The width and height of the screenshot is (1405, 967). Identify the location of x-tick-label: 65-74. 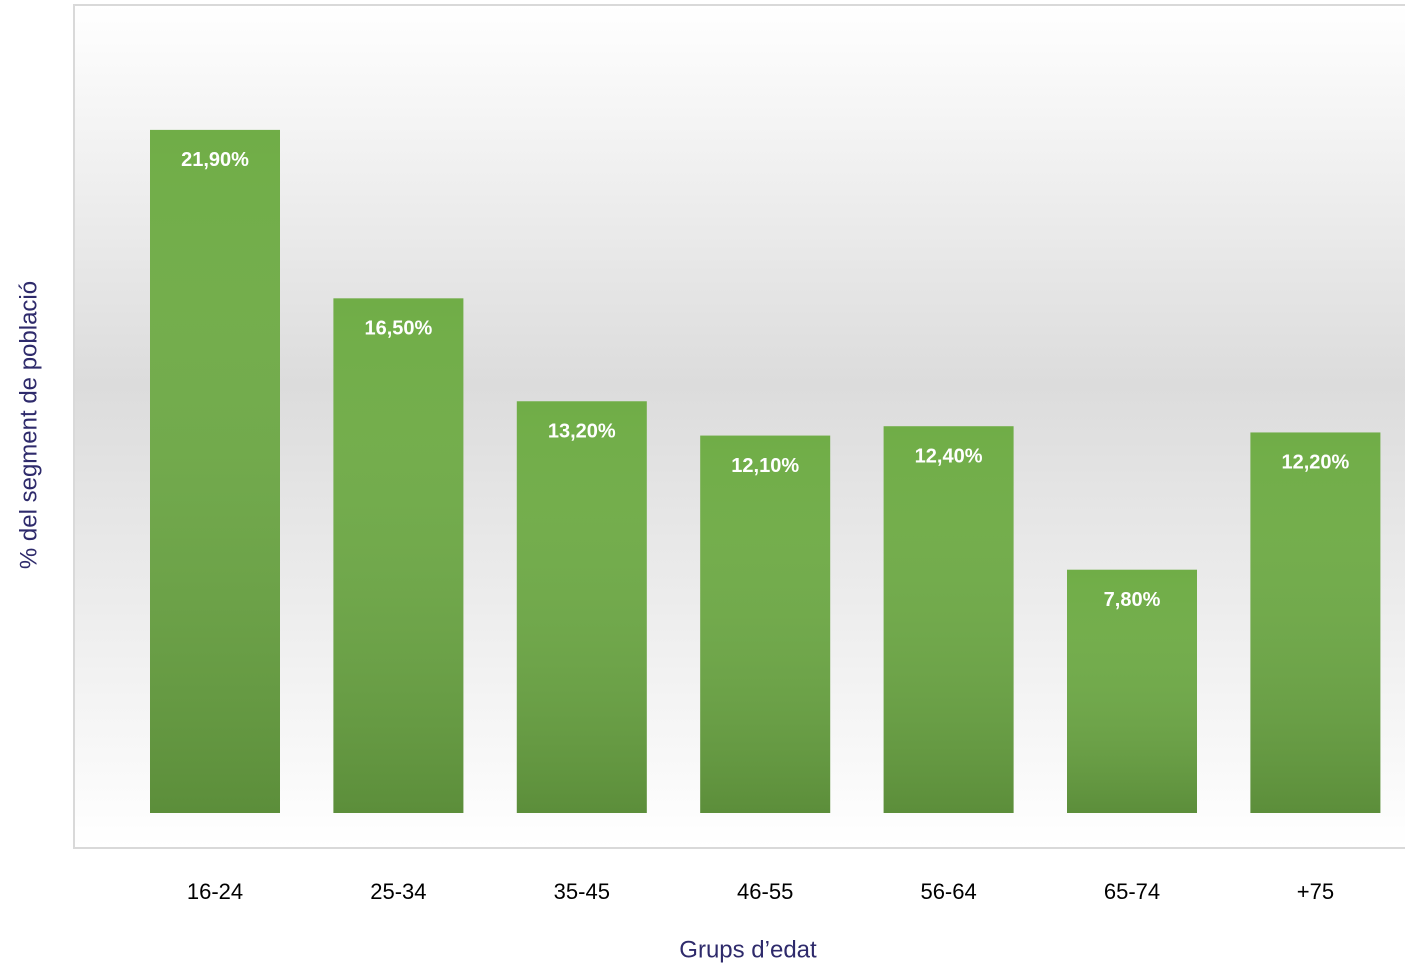
(1132, 891).